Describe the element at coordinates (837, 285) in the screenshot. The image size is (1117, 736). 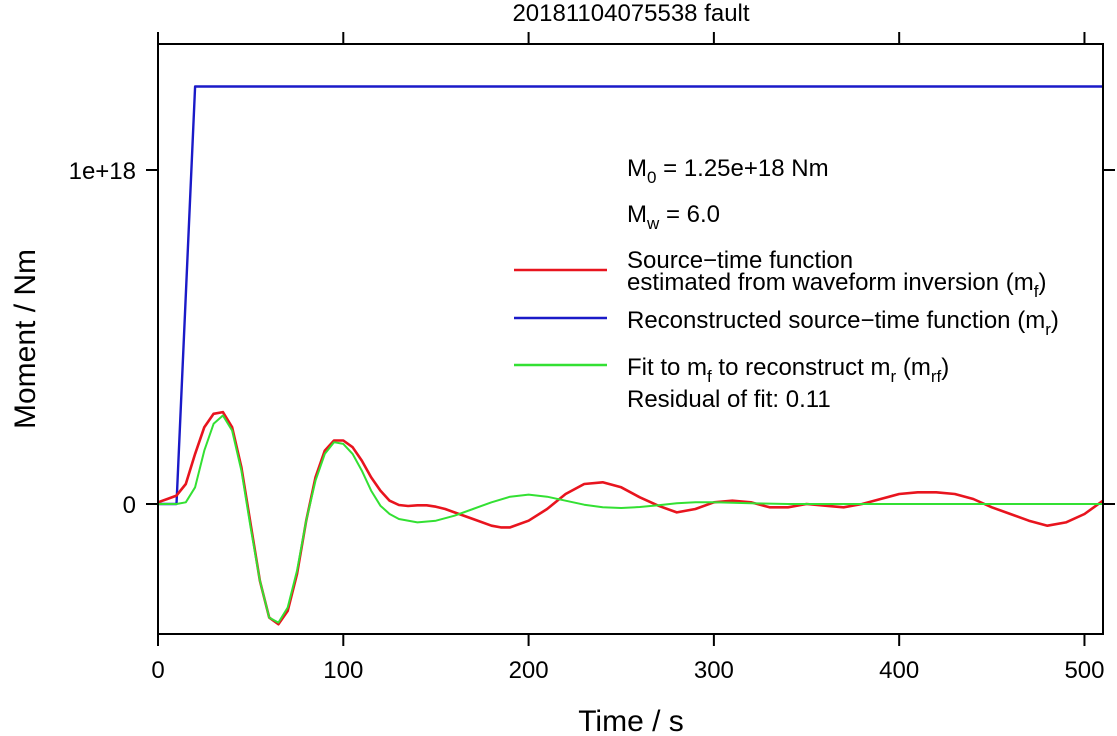
I see `legend-label: estimated from waveform inversion (mf​)` at that location.